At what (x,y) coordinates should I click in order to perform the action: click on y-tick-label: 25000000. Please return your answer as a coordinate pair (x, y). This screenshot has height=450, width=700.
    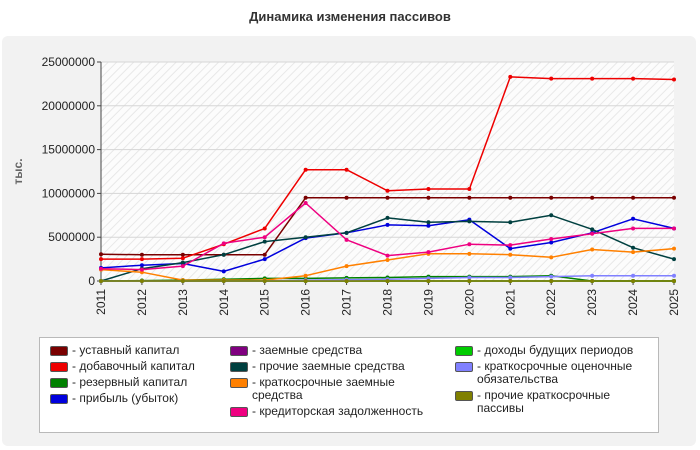
    Looking at the image, I should click on (69, 62).